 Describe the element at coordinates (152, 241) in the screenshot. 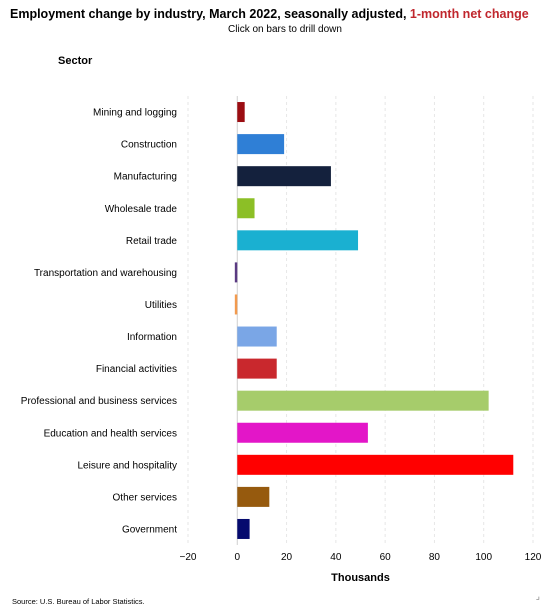

I see `category-label: Retail trade` at that location.